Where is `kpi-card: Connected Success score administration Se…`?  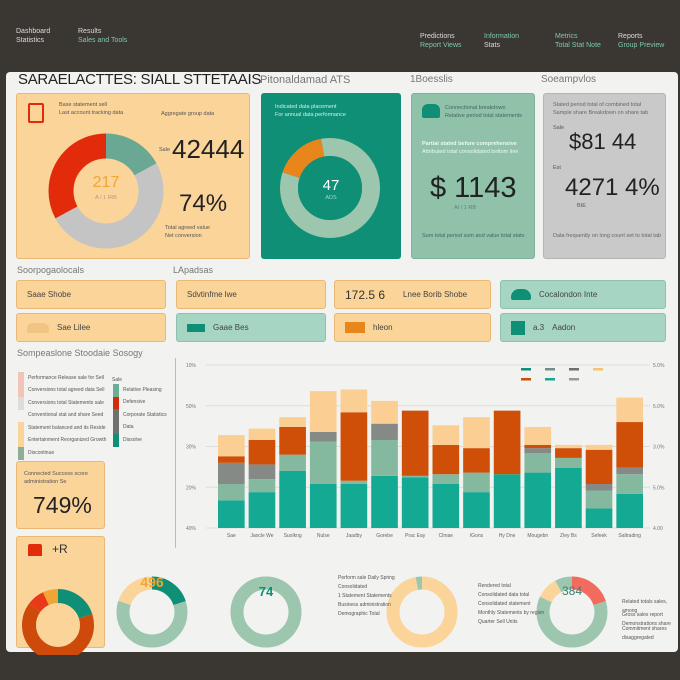 kpi-card: Connected Success score administration Se… is located at coordinates (60, 495).